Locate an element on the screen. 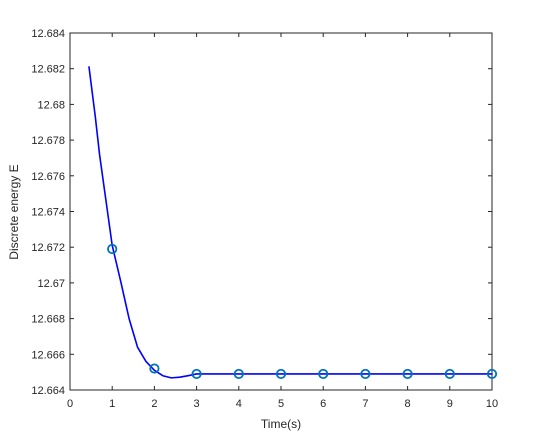 This screenshot has width=545, height=436. x-tick-label: 2 is located at coordinates (154, 404).